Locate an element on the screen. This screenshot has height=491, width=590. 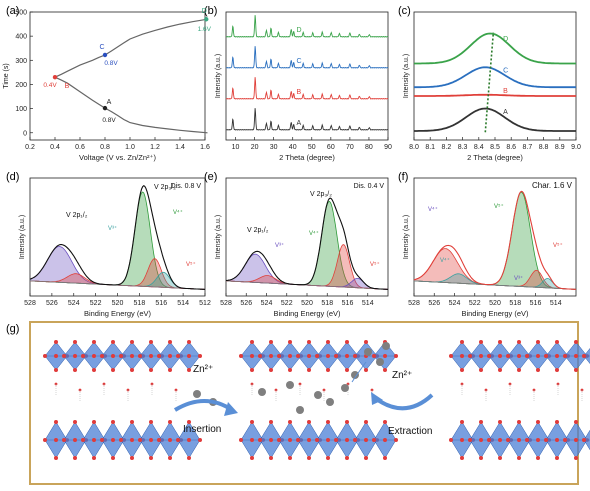
x-tick-label: 0.8 is located at coordinates (105, 147).